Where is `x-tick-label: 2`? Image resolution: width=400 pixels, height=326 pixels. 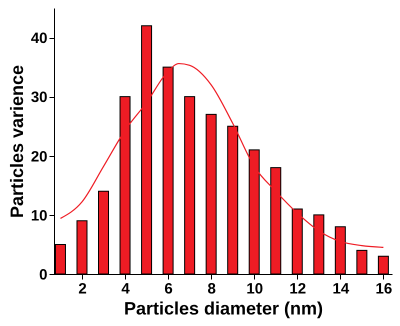 x-tick-label: 2 is located at coordinates (82, 289).